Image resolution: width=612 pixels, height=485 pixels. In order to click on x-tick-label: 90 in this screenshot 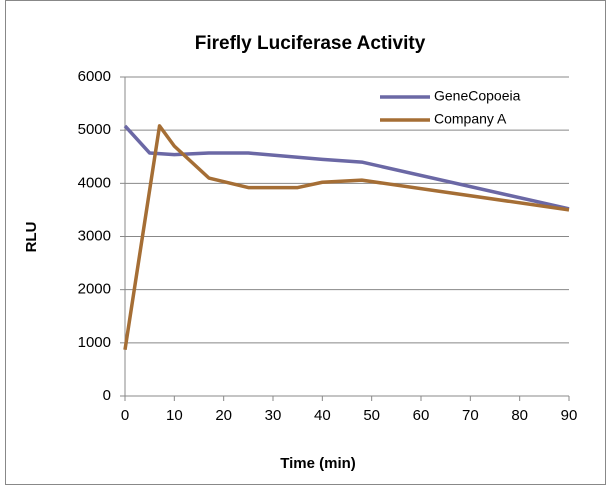, I will do `click(569, 415)`.